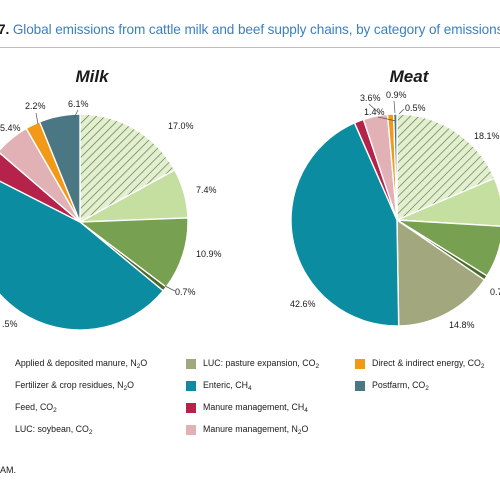  Describe the element at coordinates (303, 304) in the screenshot. I see `slice-label-enteric_ch4: 42.6%` at that location.